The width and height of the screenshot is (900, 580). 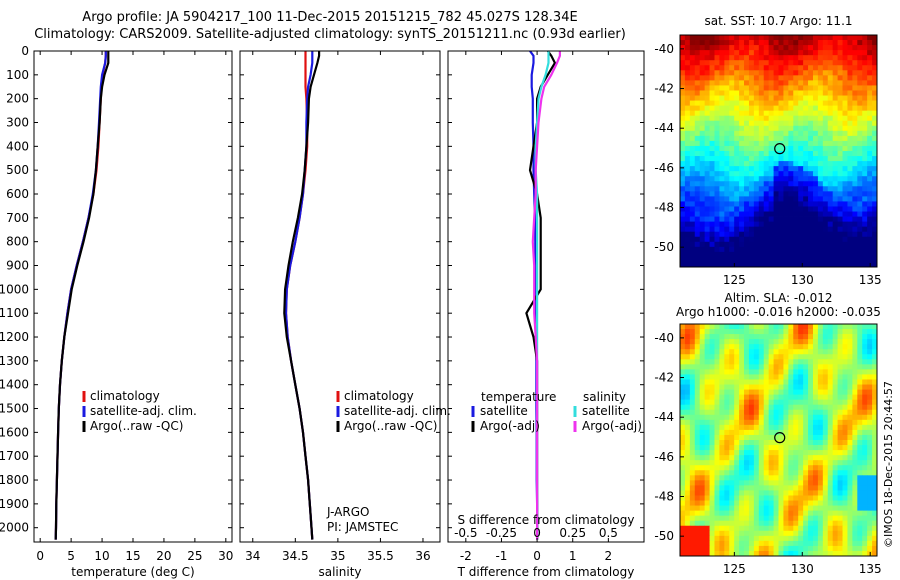 What do you see at coordinates (664, 378) in the screenshot?
I see `y-tick-label: -42` at bounding box center [664, 378].